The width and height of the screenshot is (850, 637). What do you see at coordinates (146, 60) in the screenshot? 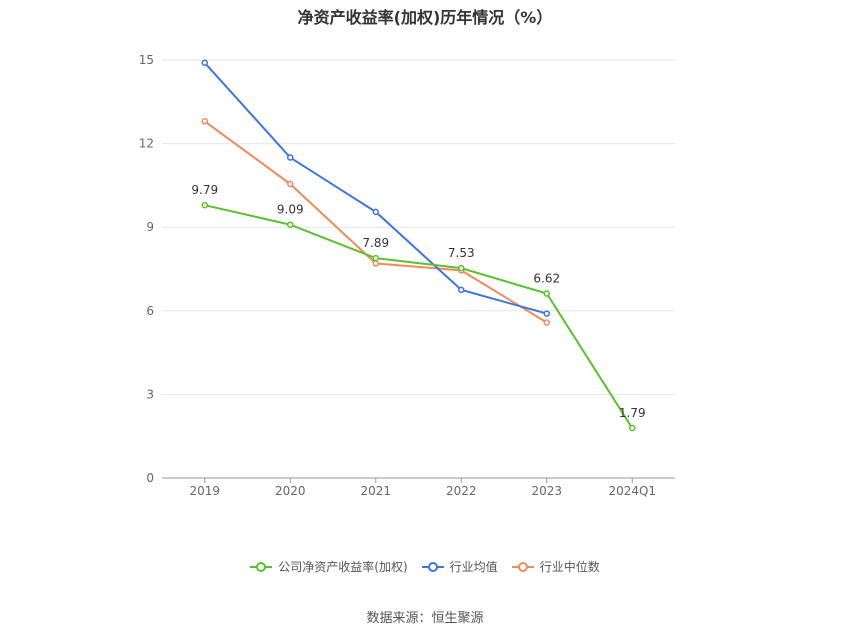
I see `y-tick-label: 15` at bounding box center [146, 60].